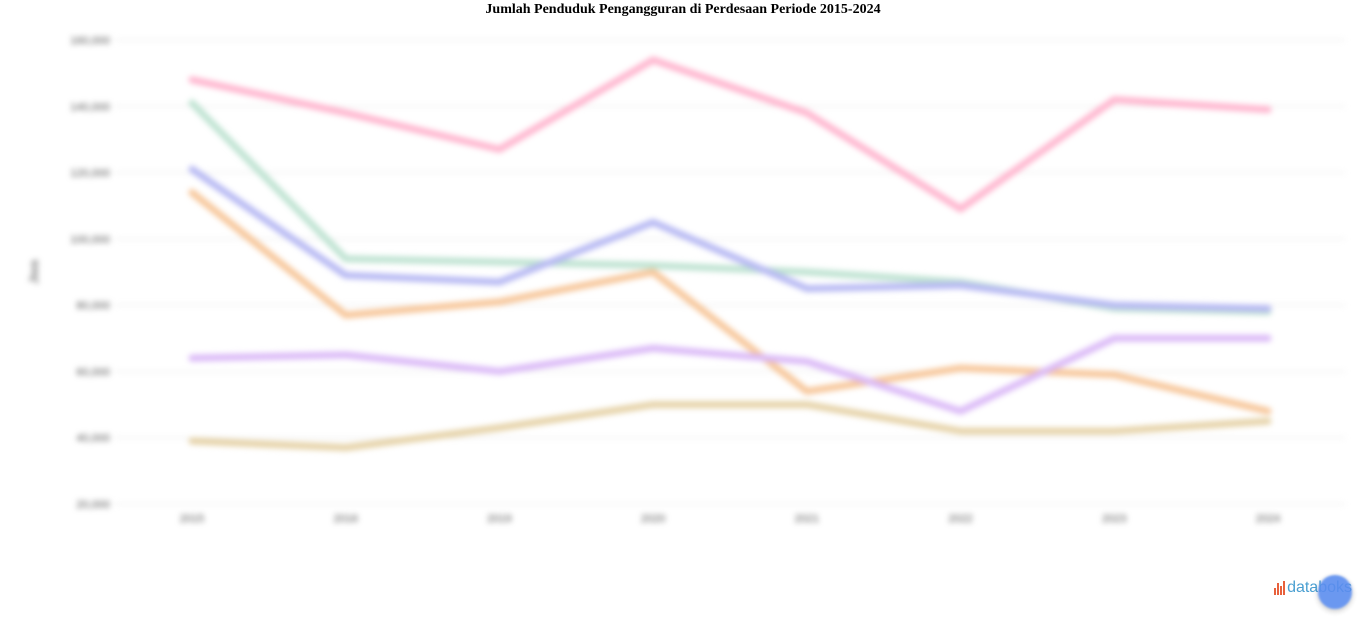  Describe the element at coordinates (653, 519) in the screenshot. I see `x-tick-label: 2020` at that location.